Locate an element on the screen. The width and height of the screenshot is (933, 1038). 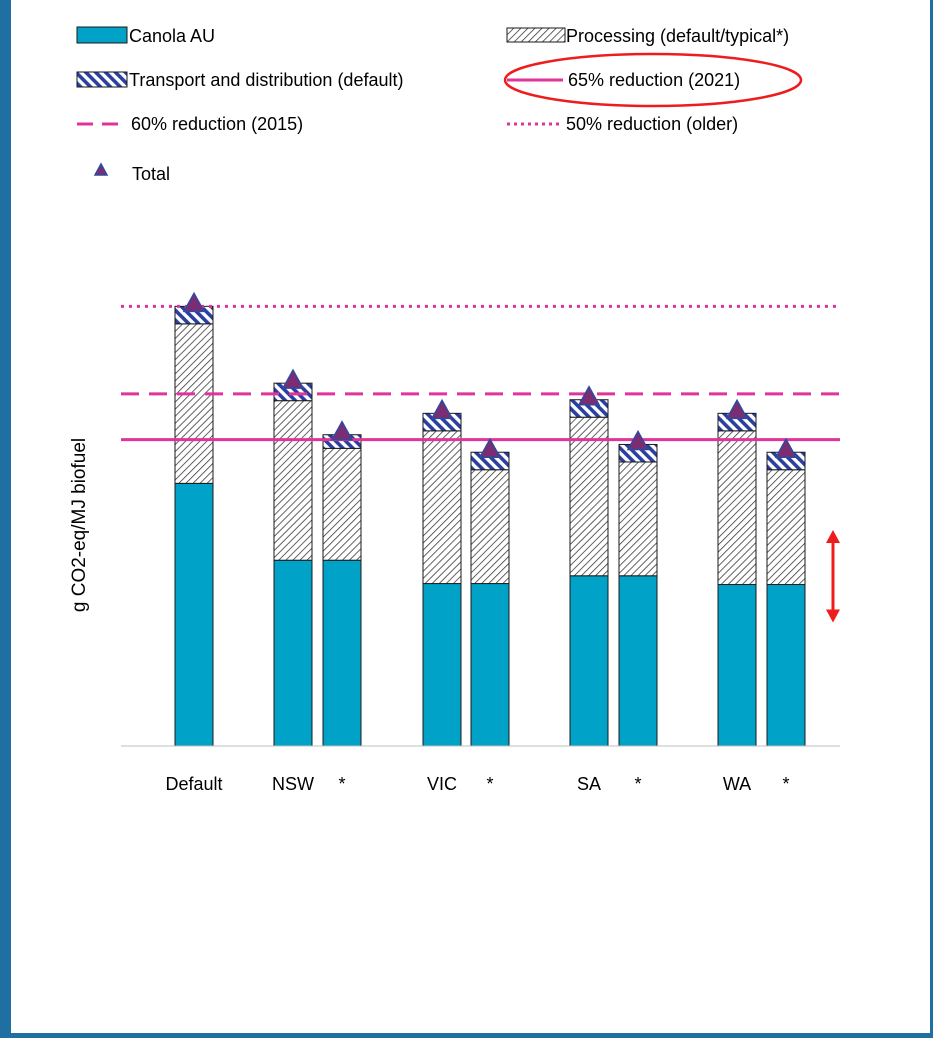
x-tick-label-7: WA is located at coordinates (737, 784).